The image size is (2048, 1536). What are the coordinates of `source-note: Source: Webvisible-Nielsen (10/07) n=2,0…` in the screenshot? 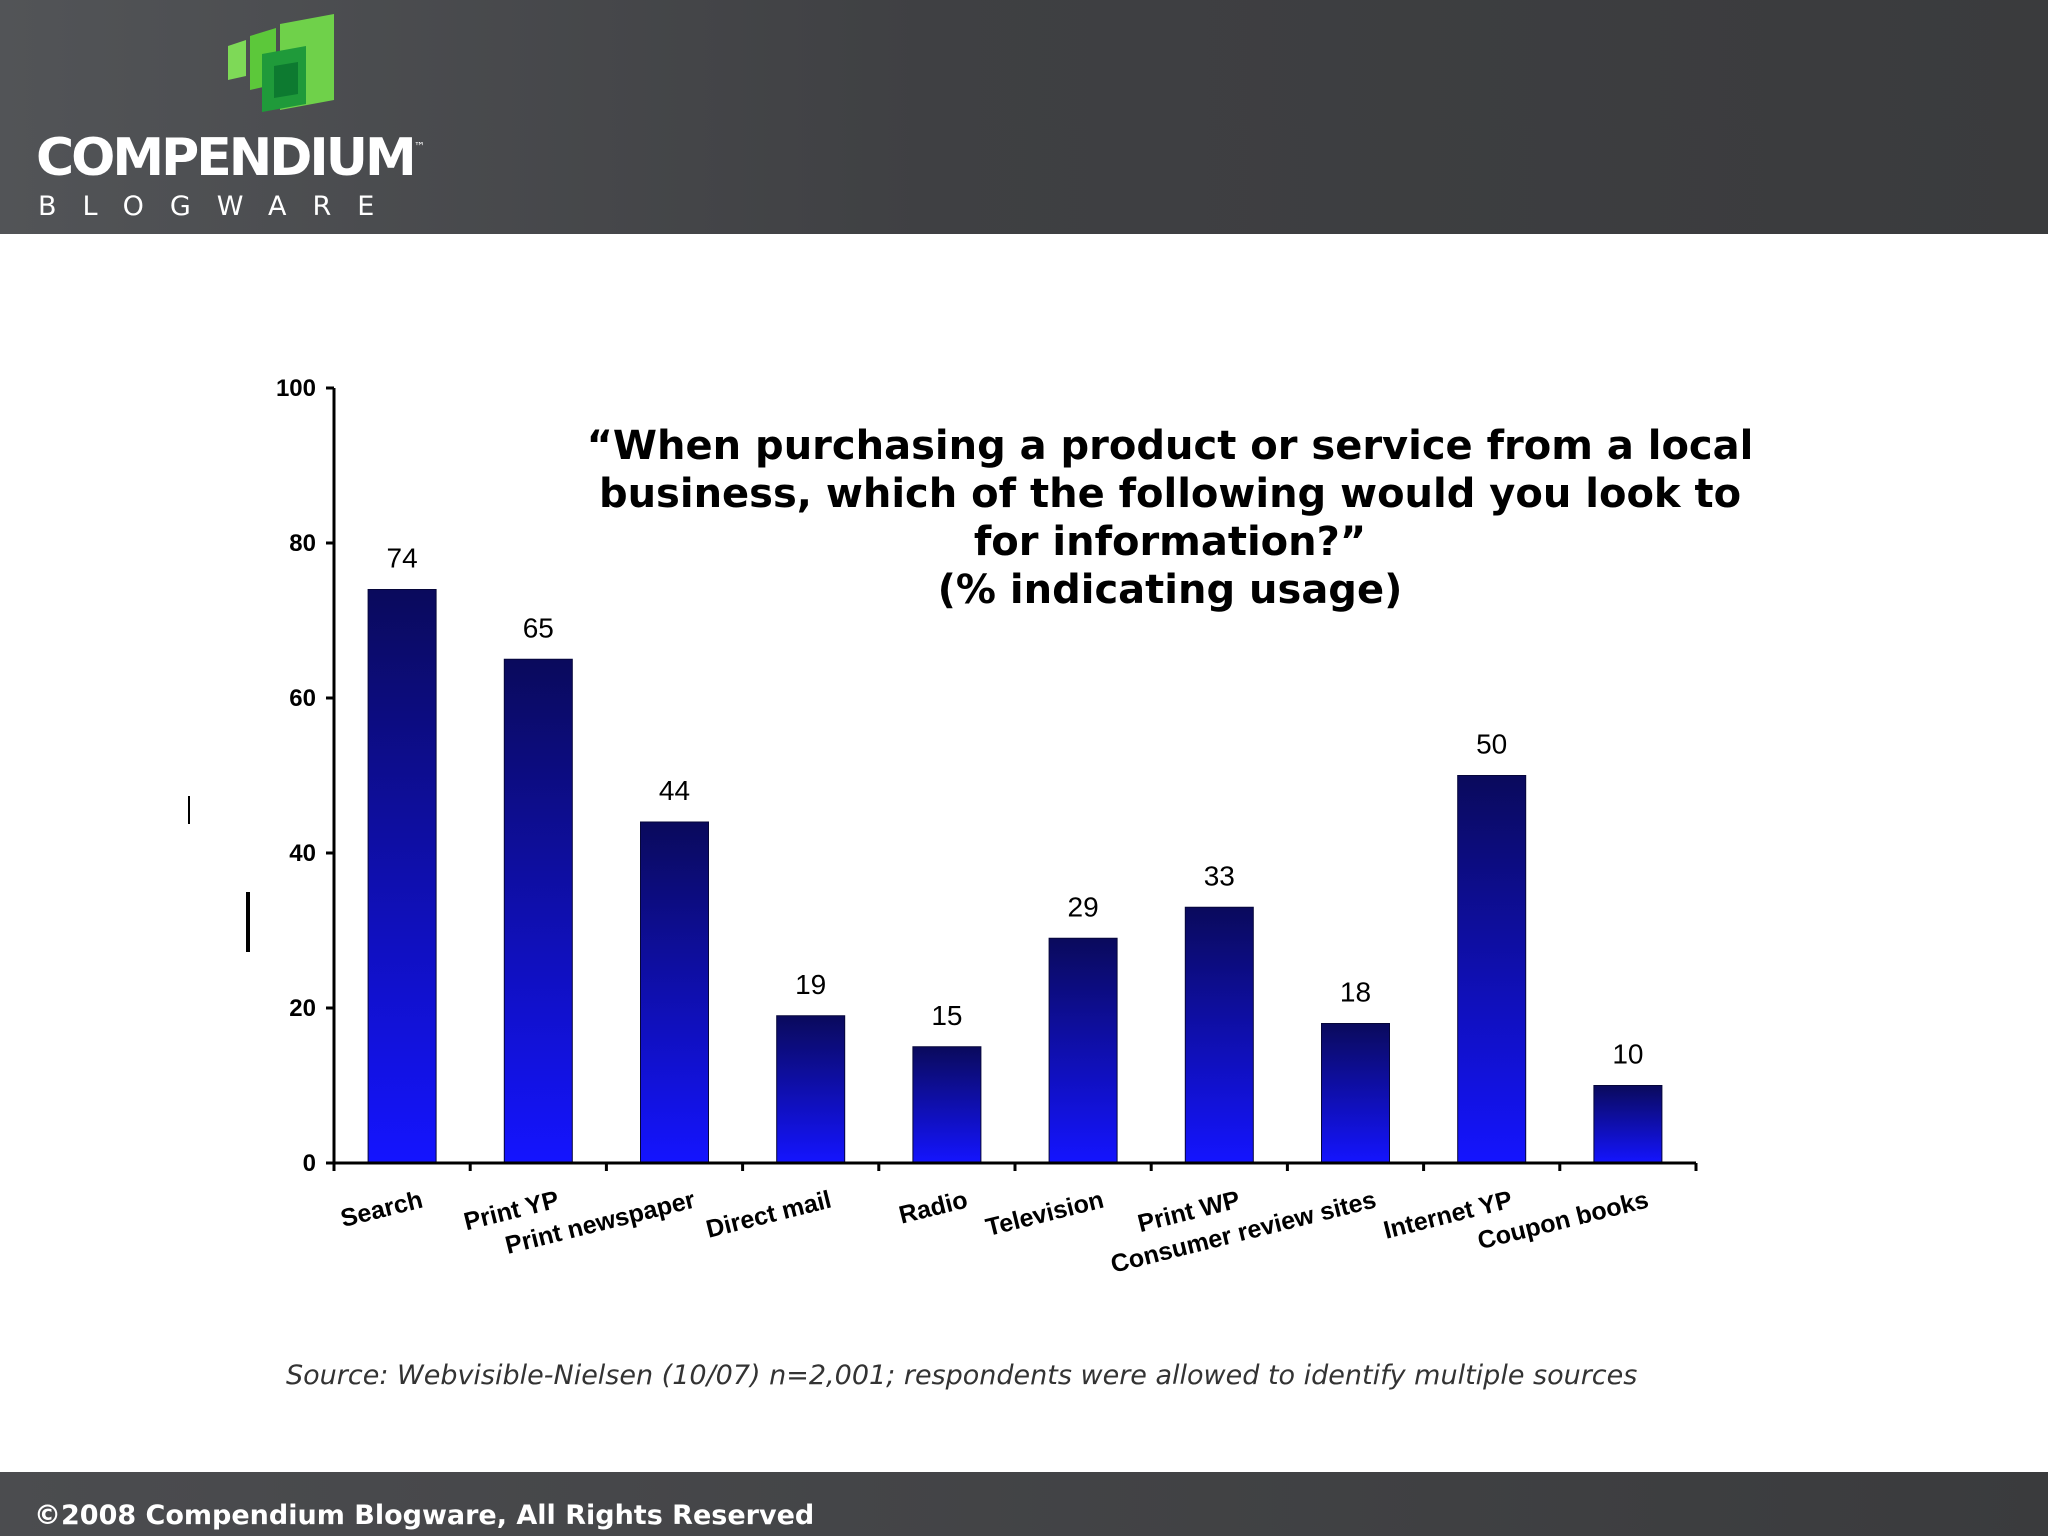 It's located at (962, 1375).